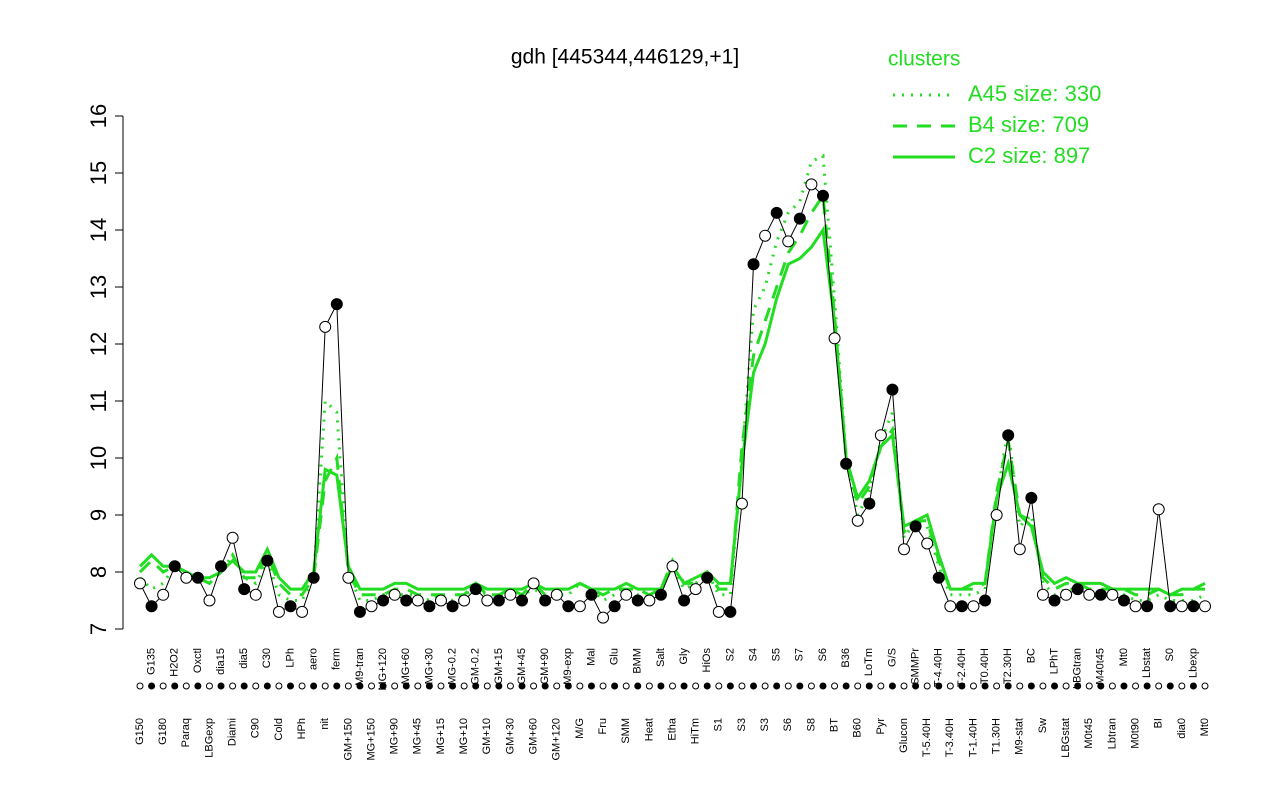 This screenshot has width=1280, height=800. I want to click on x-tick-label: T2.30H, so click(1008, 666).